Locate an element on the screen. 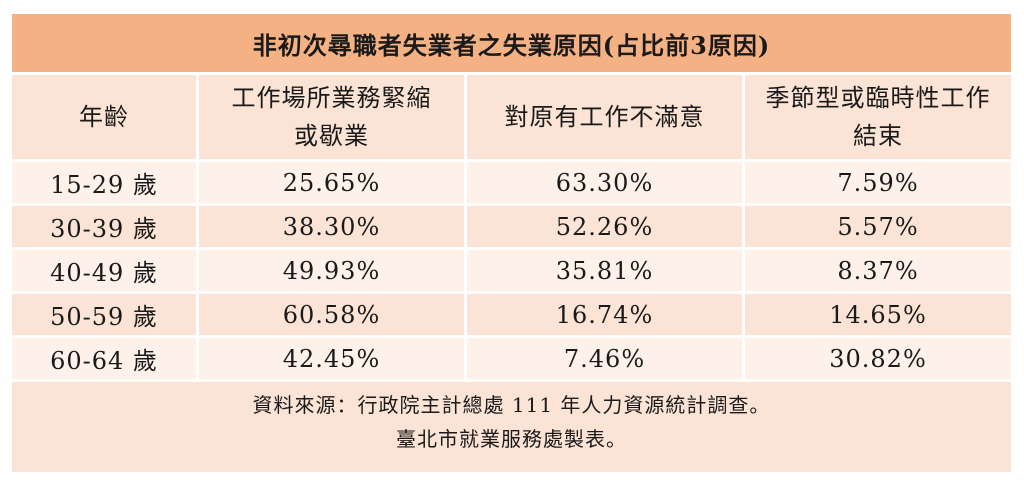 This screenshot has width=1024, height=483. source-note: 資料來源：行政院主計總處 111 年人力資源統計調查。 is located at coordinates (511, 405).